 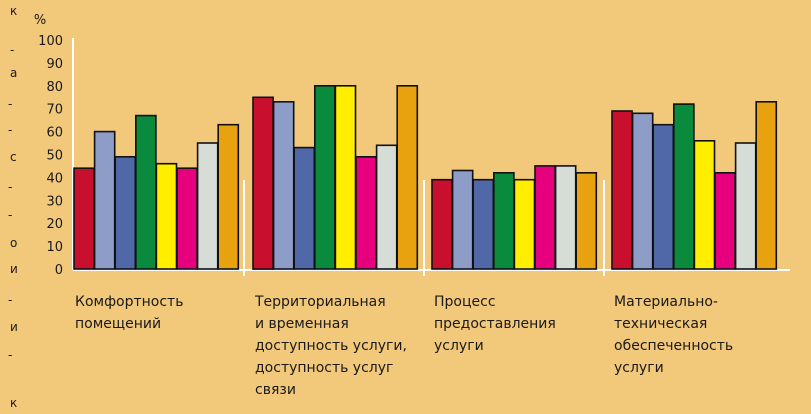 What do you see at coordinates (54, 87) in the screenshot?
I see `y-tick-label: 80` at bounding box center [54, 87].